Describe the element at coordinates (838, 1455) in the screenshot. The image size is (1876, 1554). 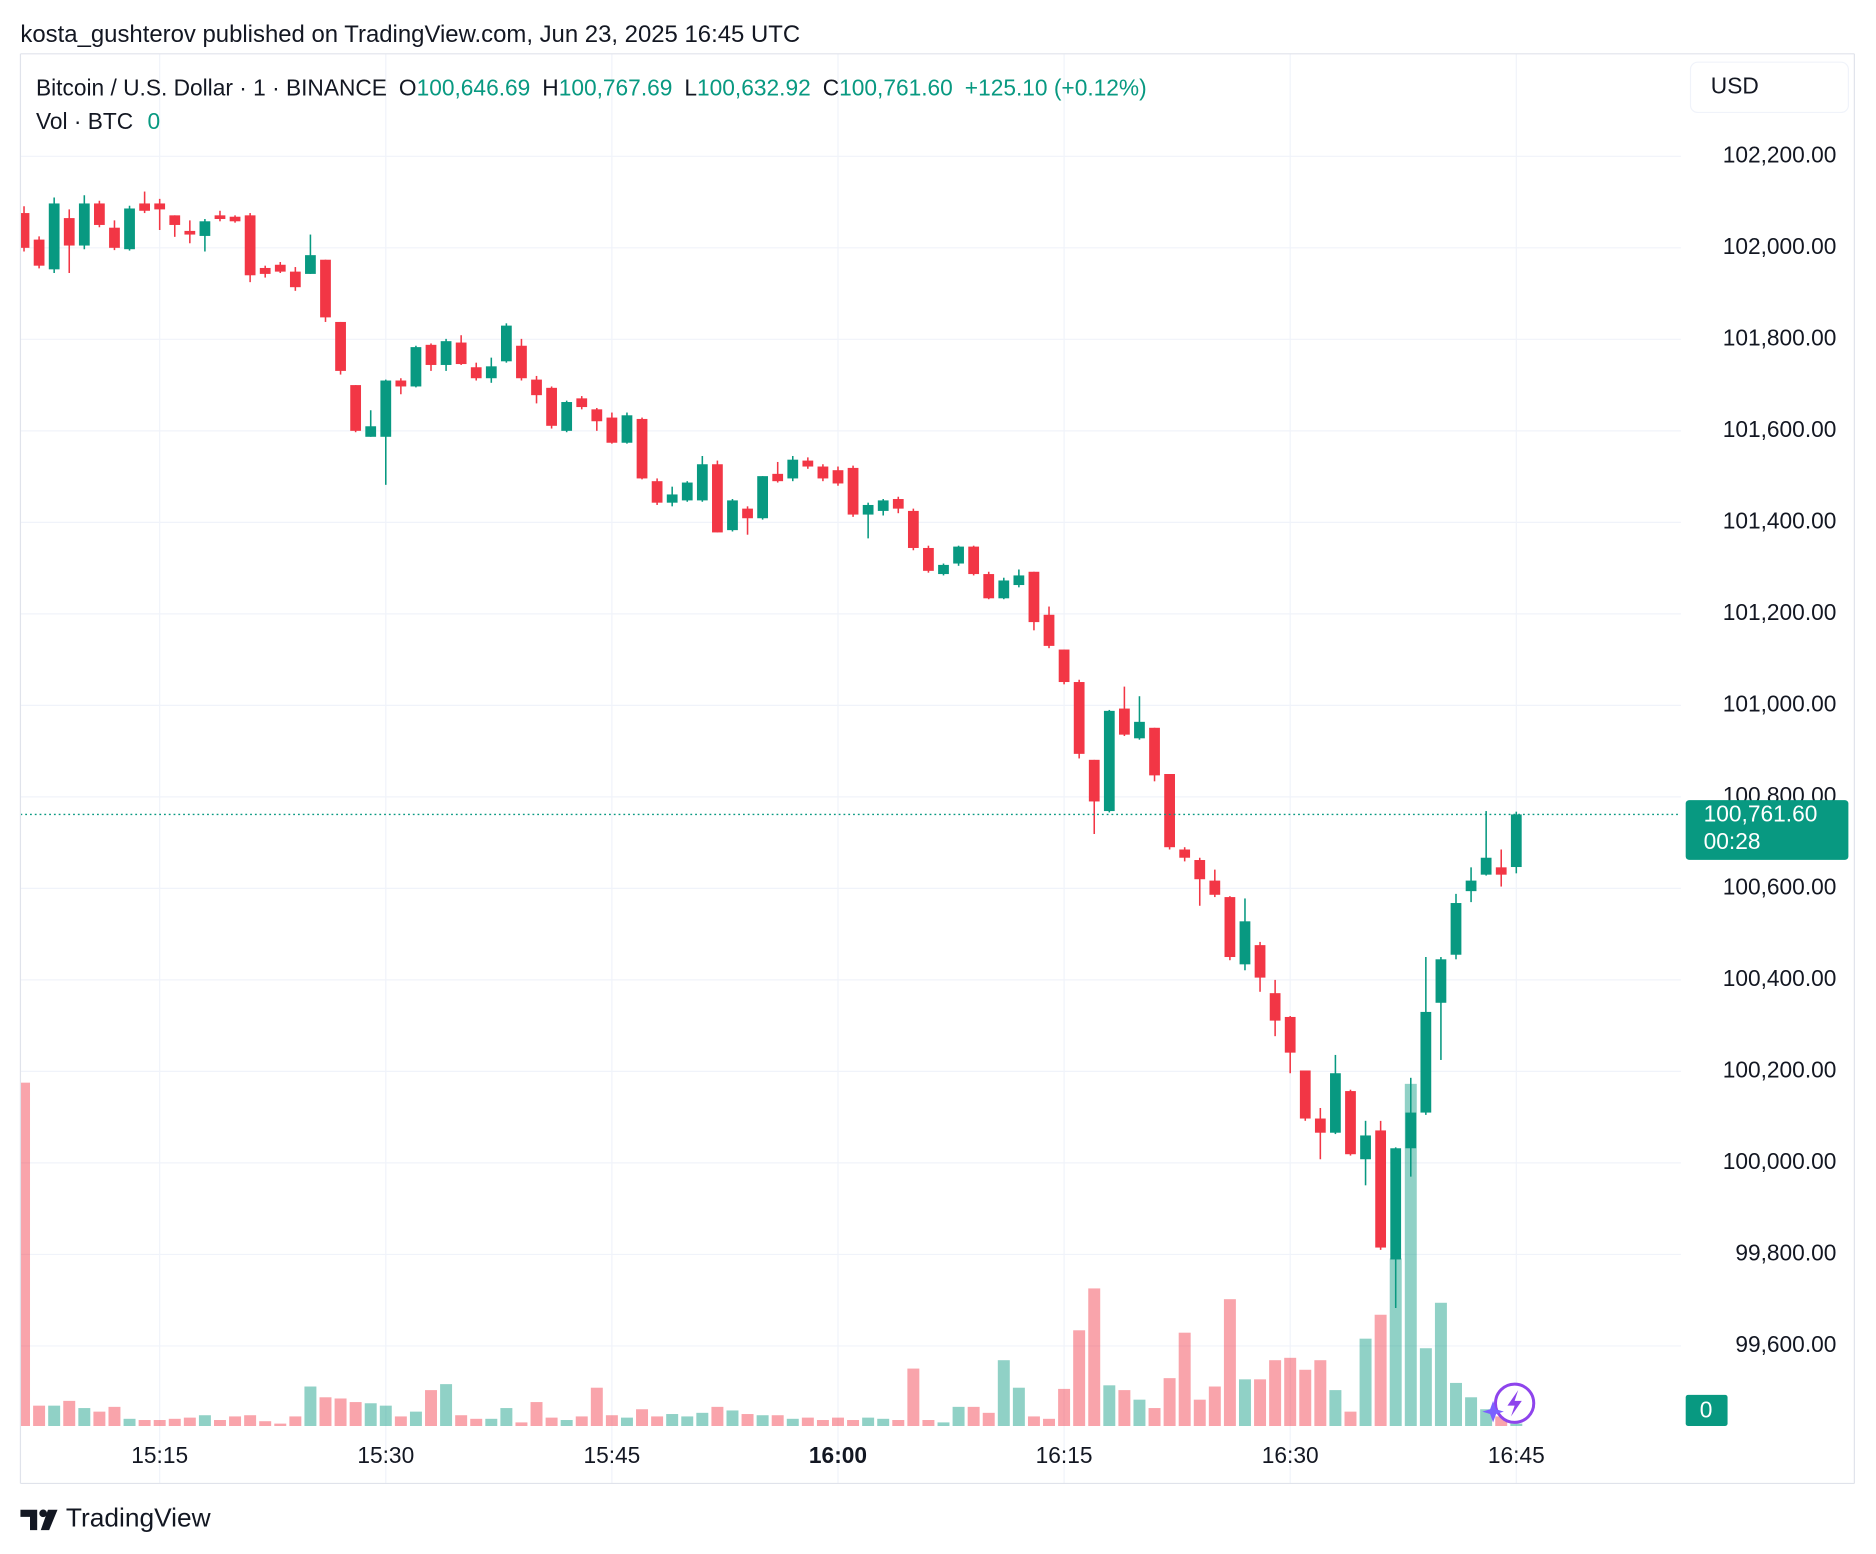
I see `x-tick-label: 16:00` at that location.